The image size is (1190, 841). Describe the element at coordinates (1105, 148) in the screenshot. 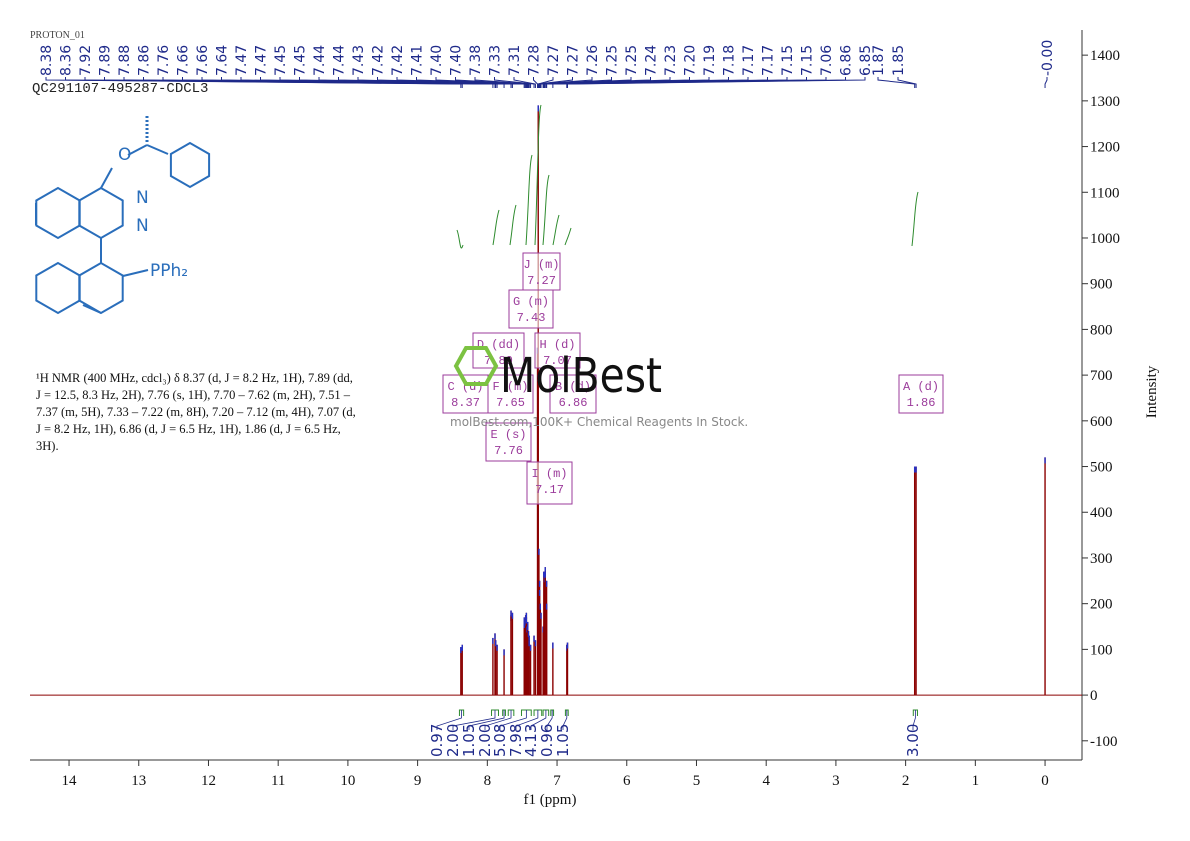

I see `y-tick-label: 1200` at that location.